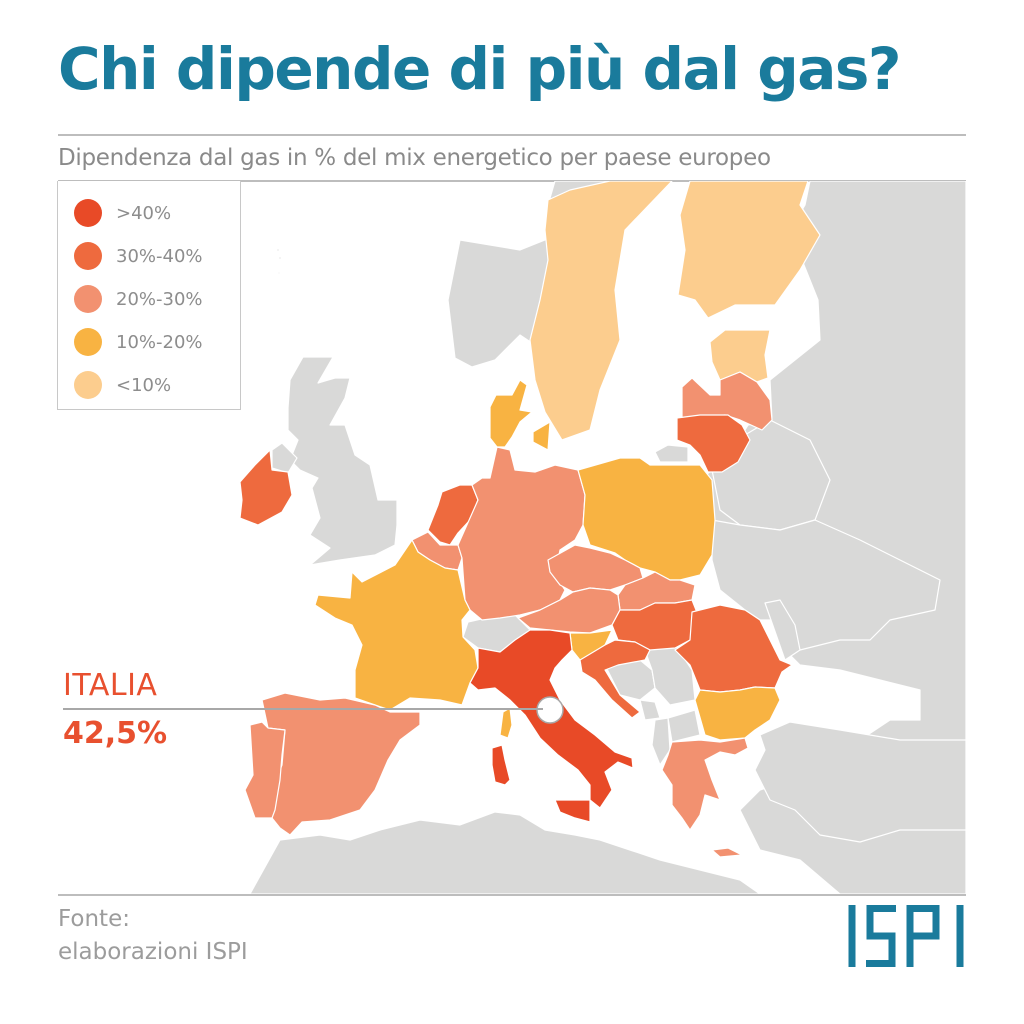 The image size is (1024, 1024). I want to click on country-france-corsica, so click(506, 723).